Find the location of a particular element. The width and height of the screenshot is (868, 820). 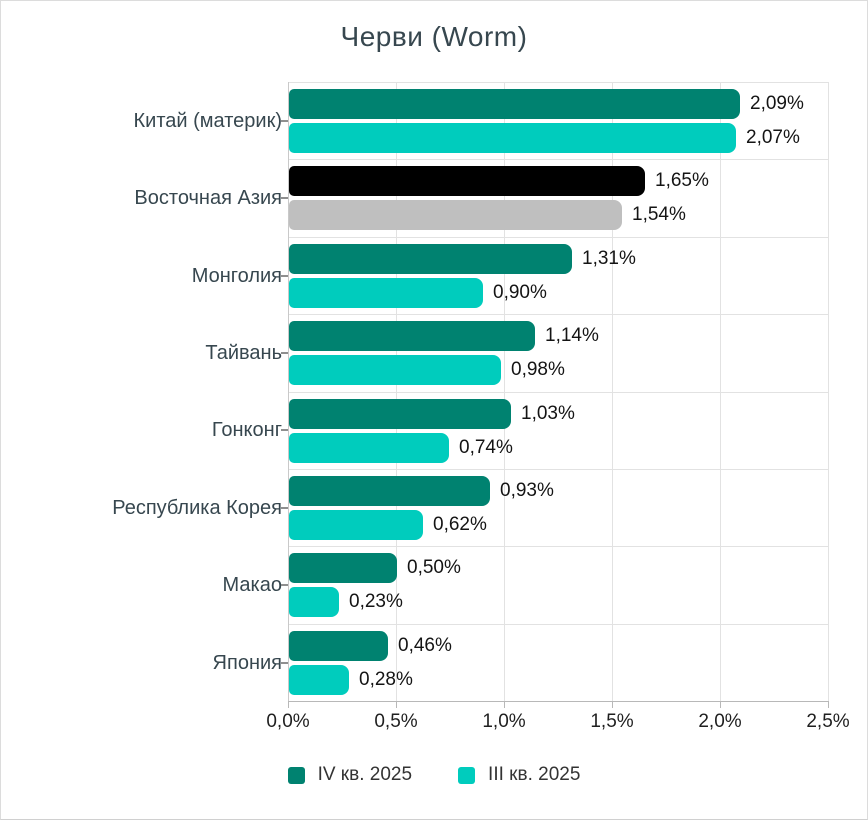

bar-value-label: 0,28% is located at coordinates (386, 679).